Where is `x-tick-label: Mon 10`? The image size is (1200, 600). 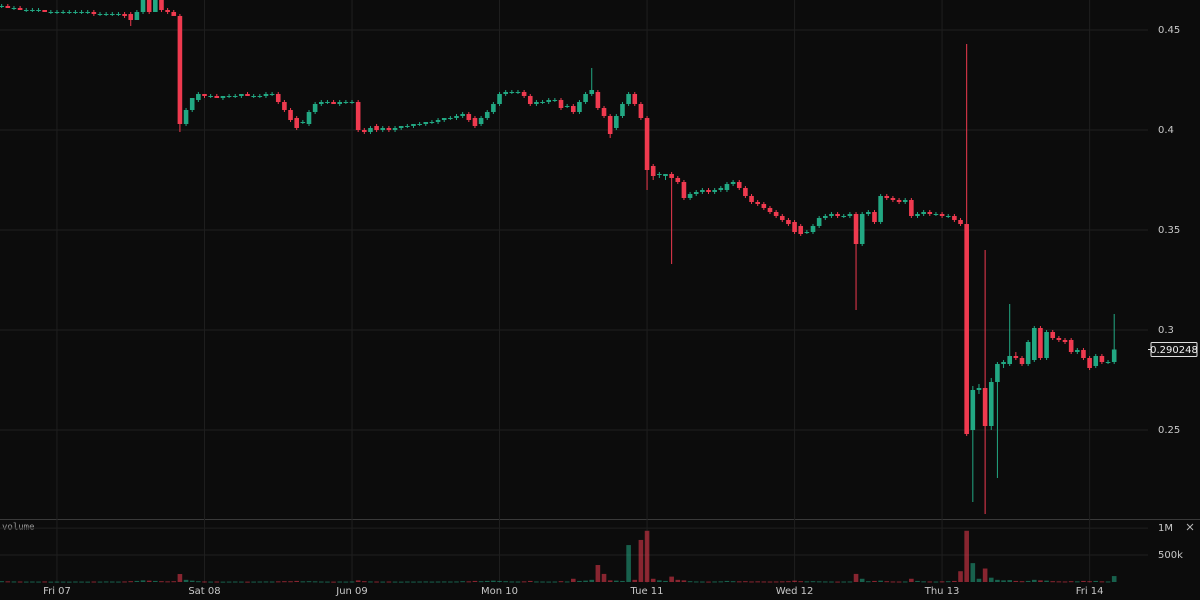 x-tick-label: Mon 10 is located at coordinates (499, 591).